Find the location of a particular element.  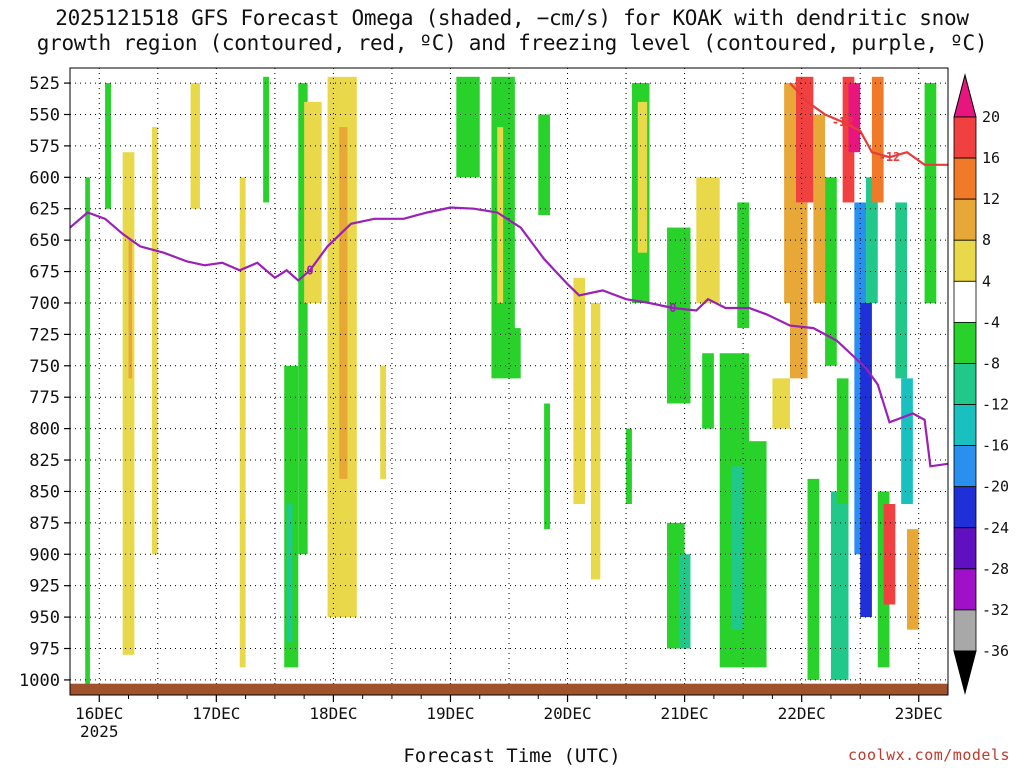

x-axis-title: Forecast Time (UTC) is located at coordinates (512, 756).